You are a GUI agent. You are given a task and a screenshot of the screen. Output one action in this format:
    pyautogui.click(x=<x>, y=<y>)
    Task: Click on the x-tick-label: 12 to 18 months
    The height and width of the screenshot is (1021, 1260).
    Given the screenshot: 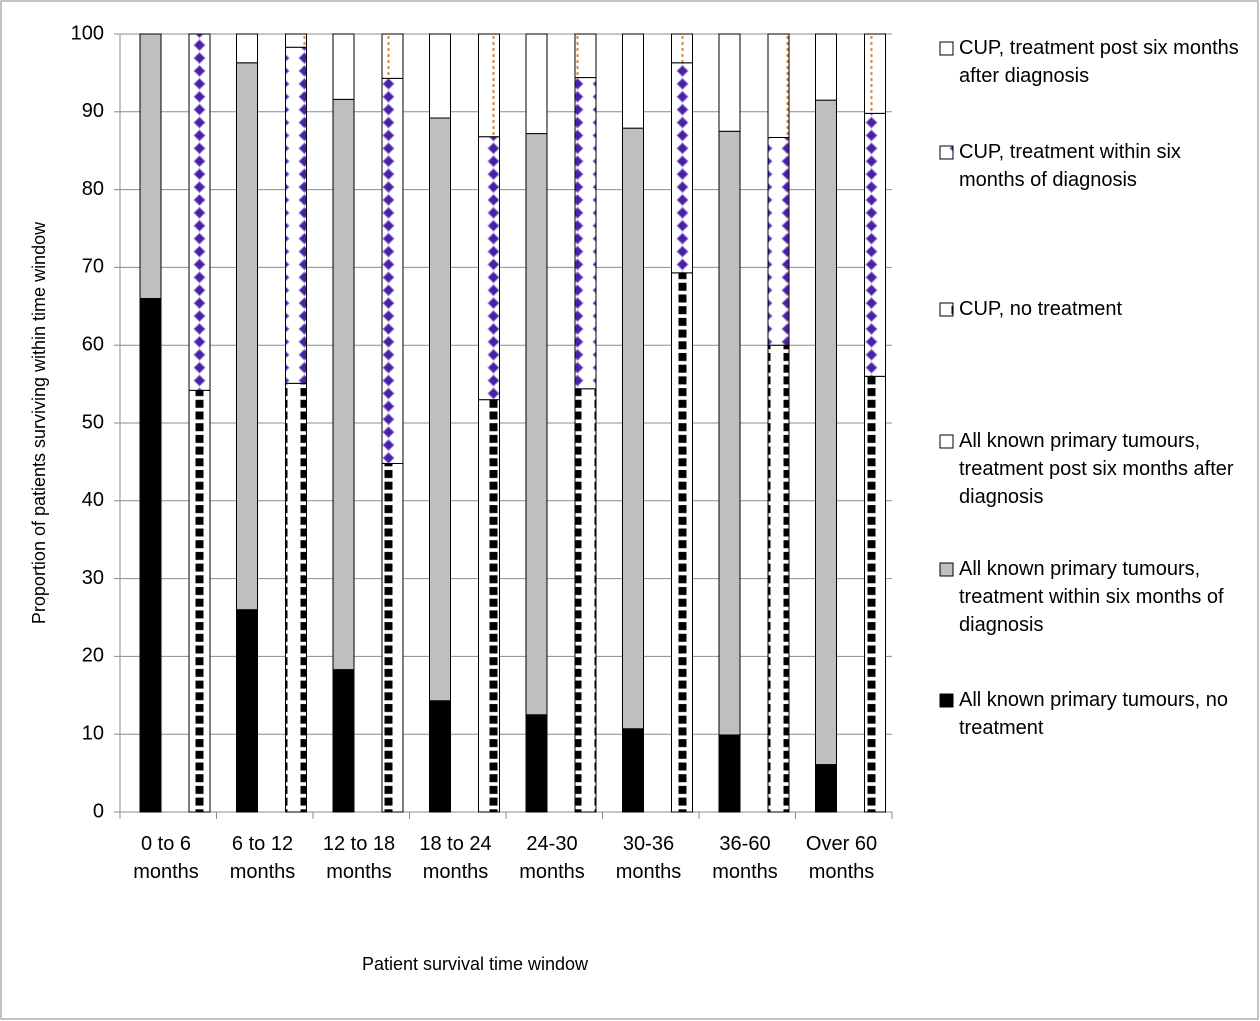 What is the action you would take?
    pyautogui.click(x=359, y=858)
    